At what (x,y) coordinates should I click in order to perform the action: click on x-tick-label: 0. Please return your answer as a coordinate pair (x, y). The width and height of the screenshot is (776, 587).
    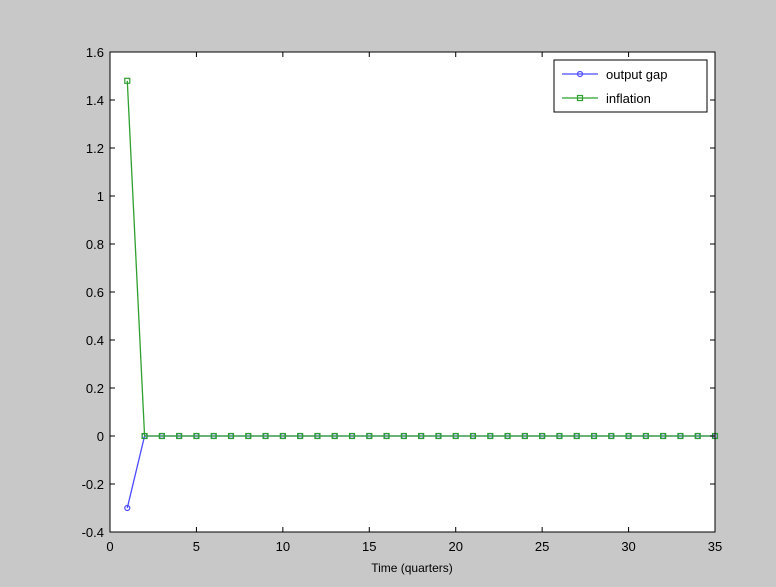
    Looking at the image, I should click on (109, 546).